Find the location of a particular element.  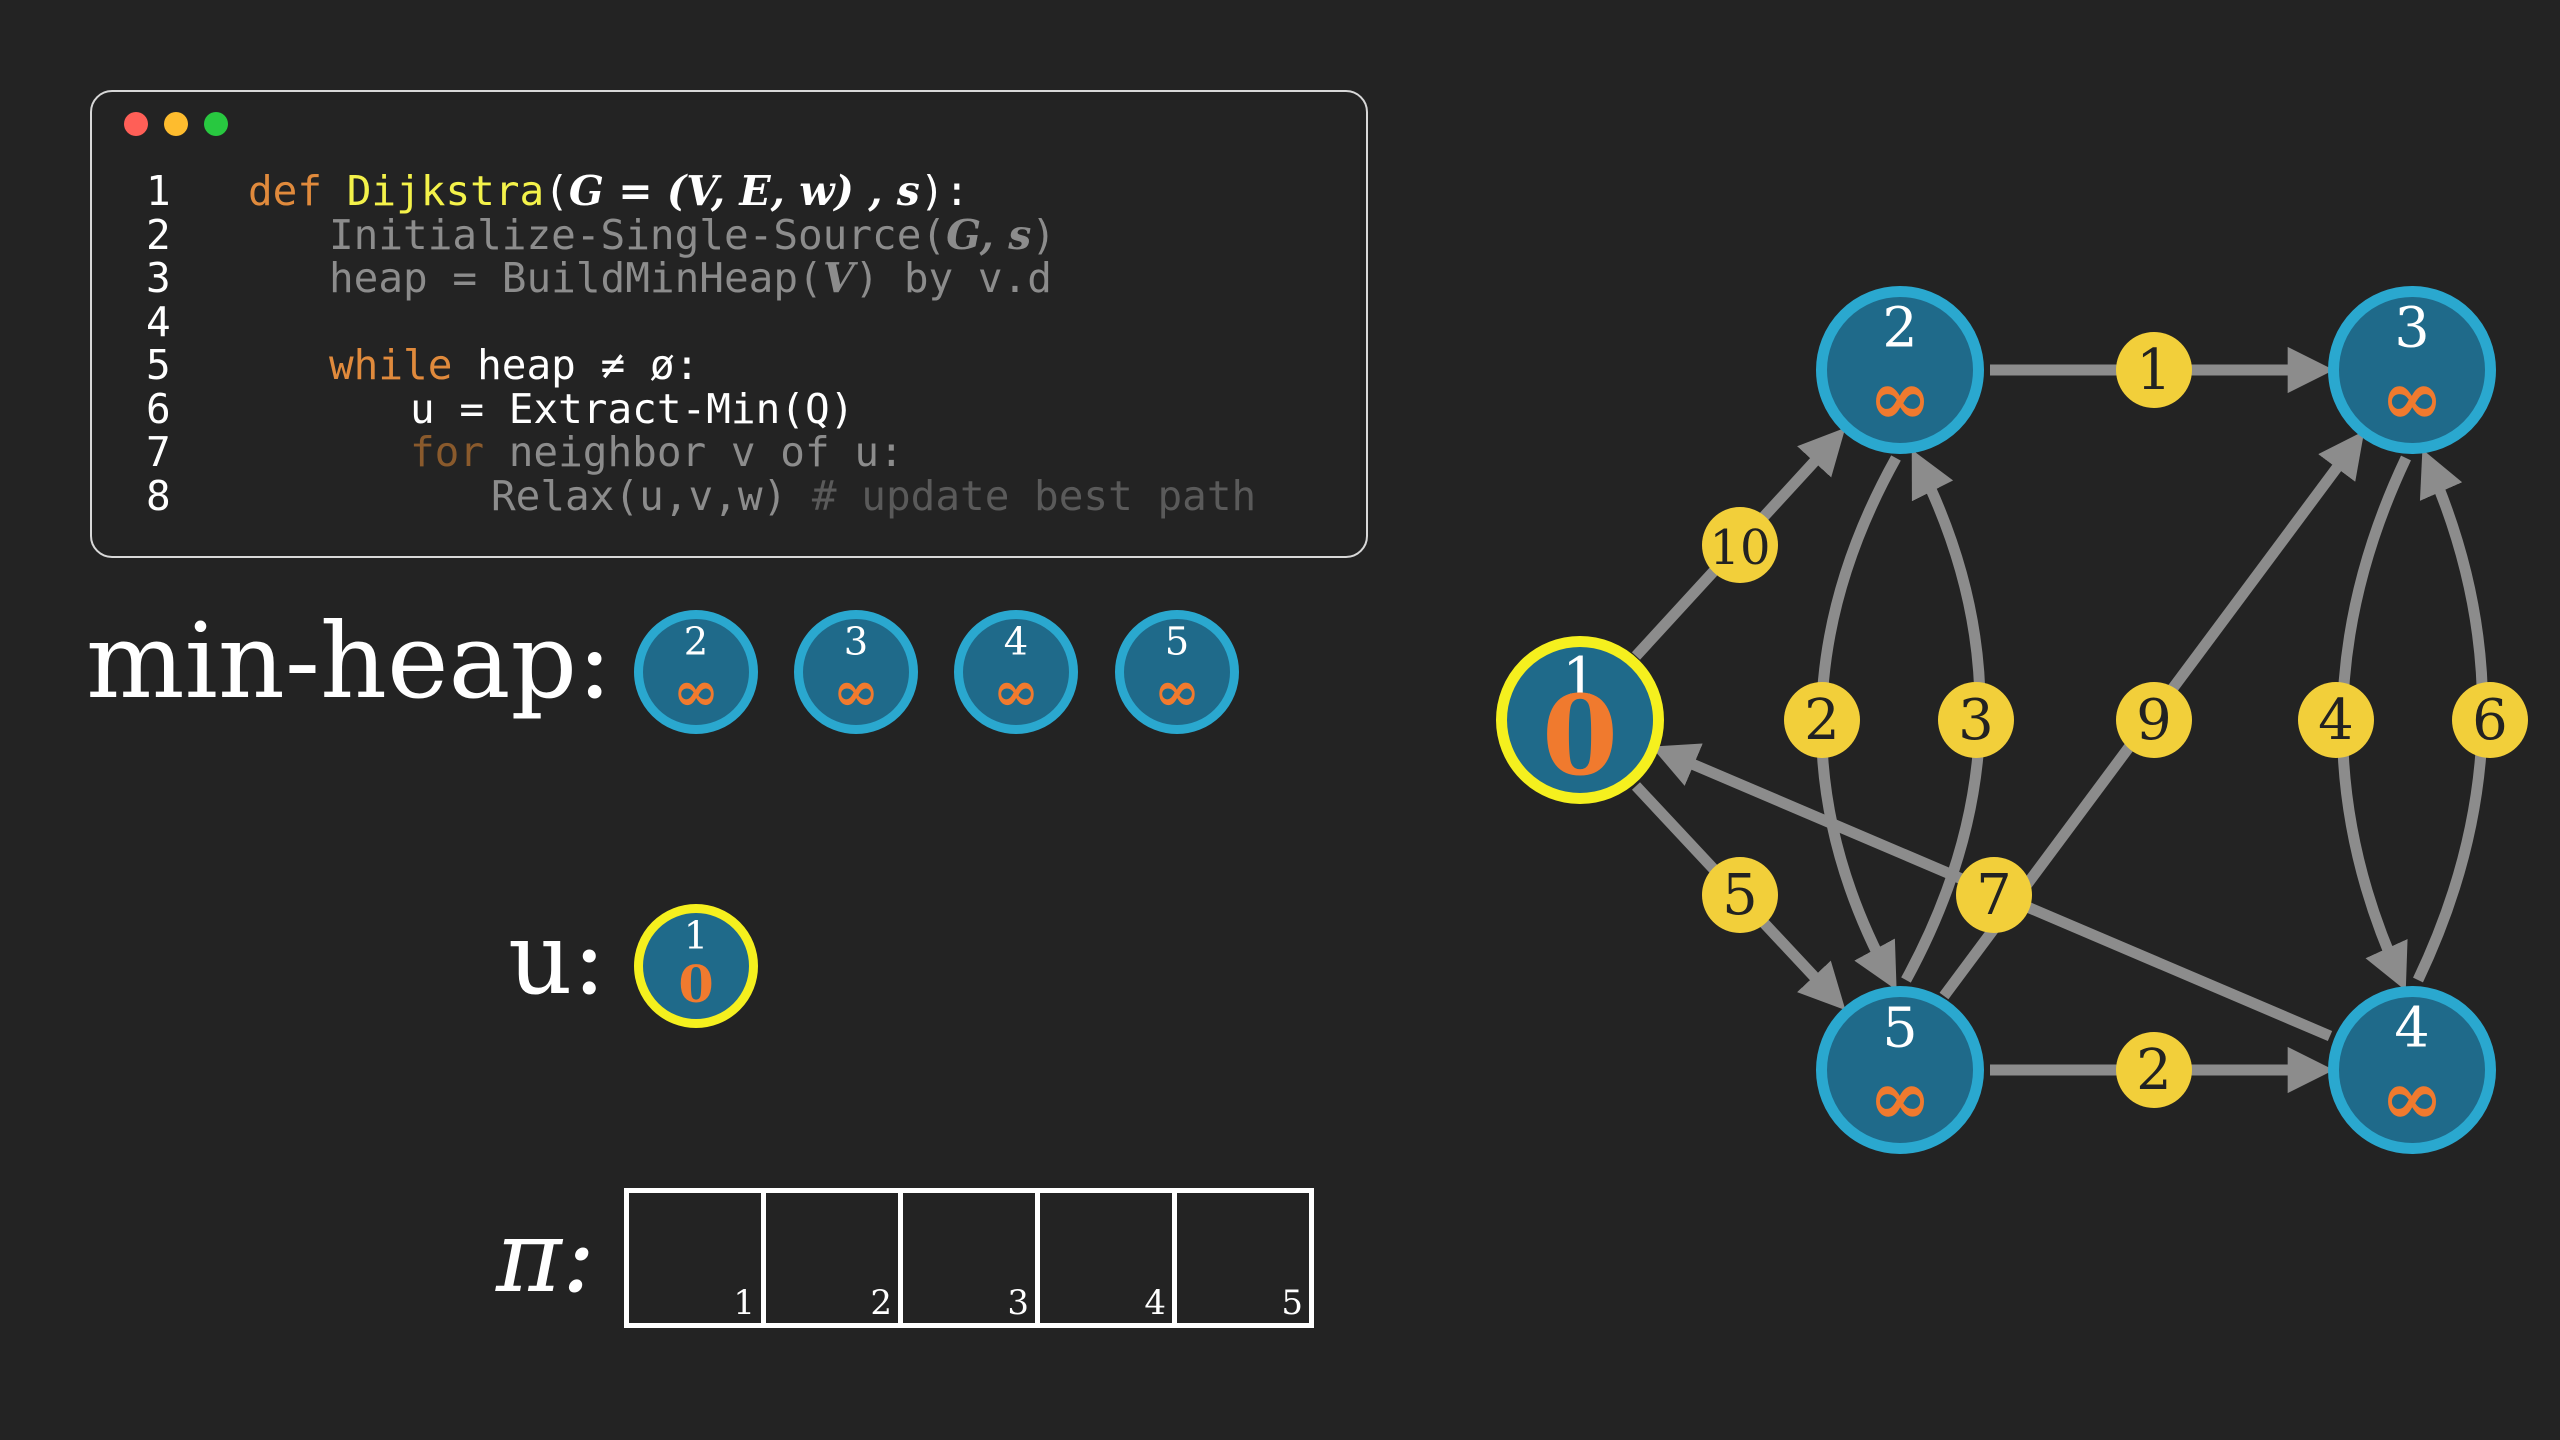

predecessor-cell: 5 is located at coordinates (1243, 1258).